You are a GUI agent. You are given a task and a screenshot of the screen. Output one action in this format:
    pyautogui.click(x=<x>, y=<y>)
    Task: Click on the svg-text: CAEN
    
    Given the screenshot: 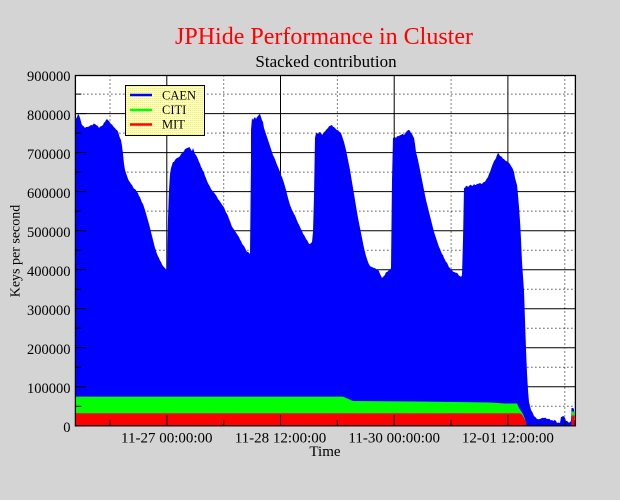 What is the action you would take?
    pyautogui.click(x=179, y=96)
    